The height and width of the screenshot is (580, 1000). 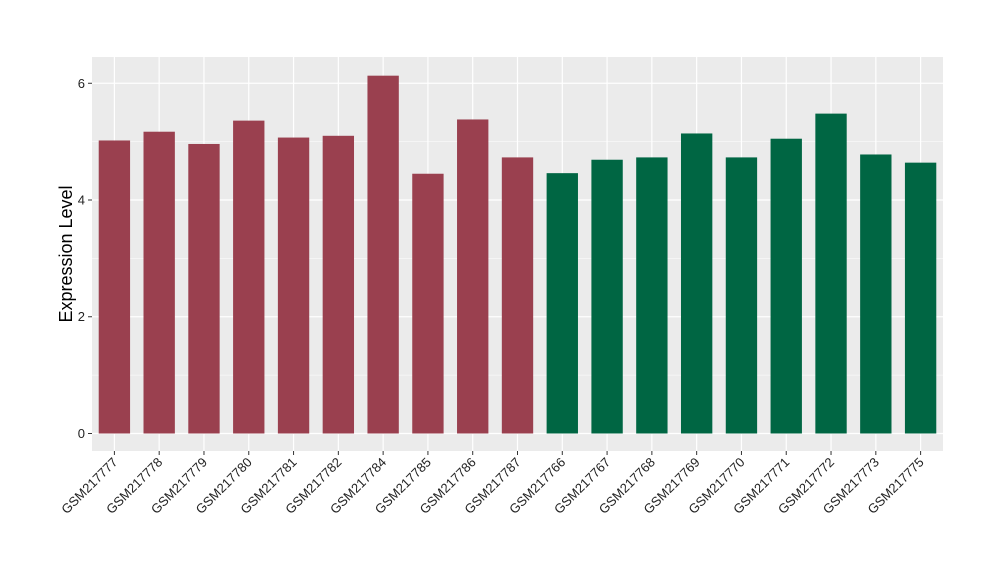 I want to click on bar-GSM217782, so click(x=338, y=284).